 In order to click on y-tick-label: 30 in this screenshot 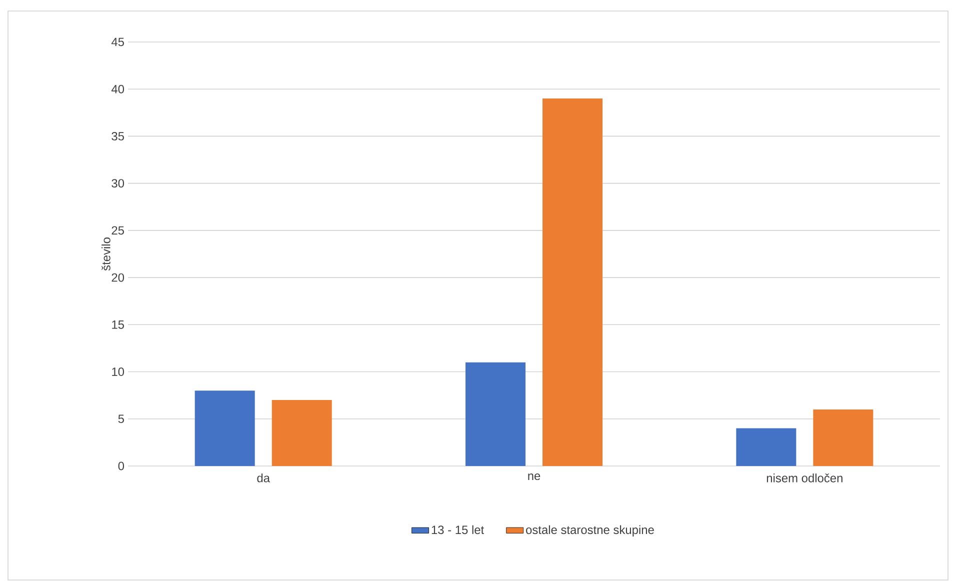, I will do `click(118, 183)`.